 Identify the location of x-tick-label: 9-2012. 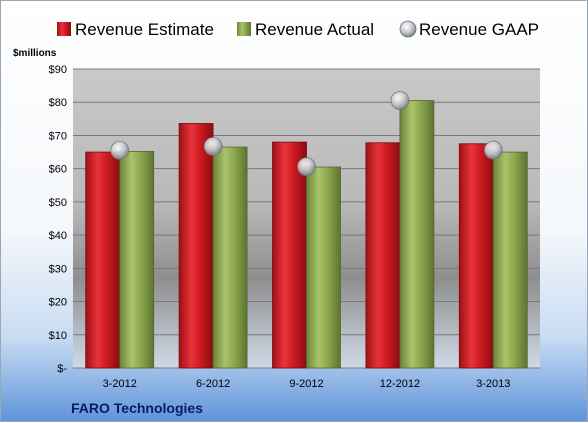
(306, 384).